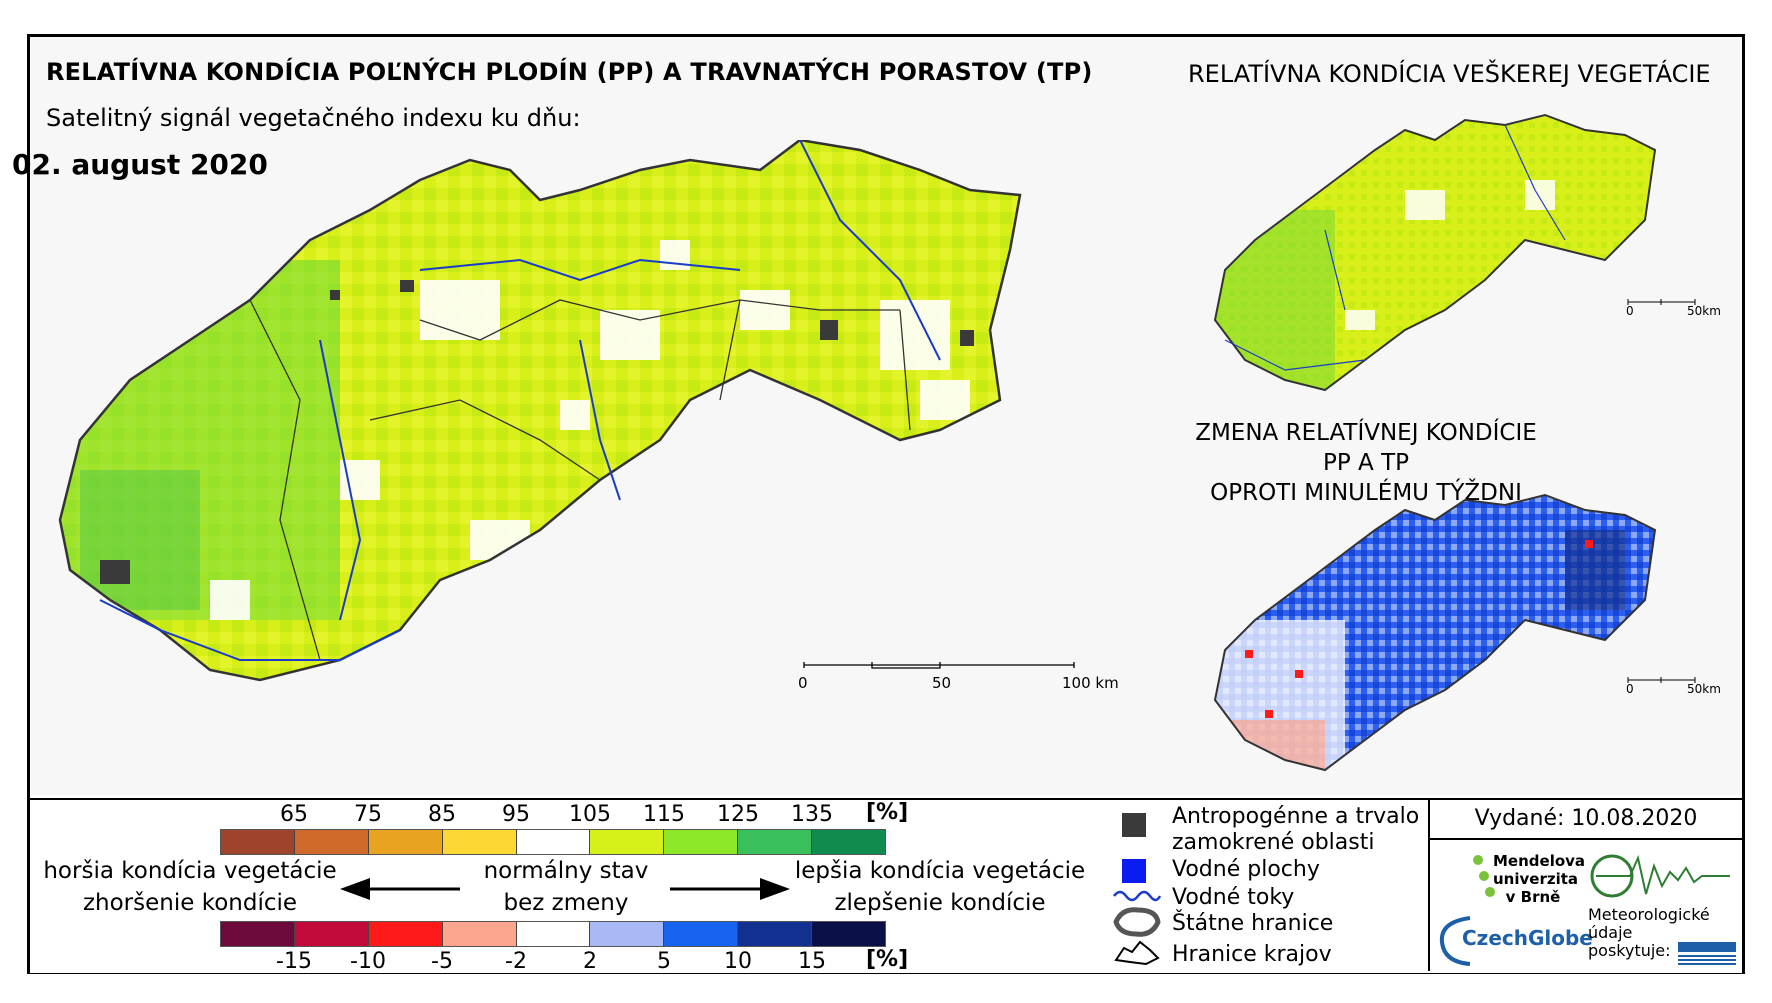 The height and width of the screenshot is (1003, 1772). What do you see at coordinates (940, 903) in the screenshot?
I see `better-change-label: zlepšenie kondície` at bounding box center [940, 903].